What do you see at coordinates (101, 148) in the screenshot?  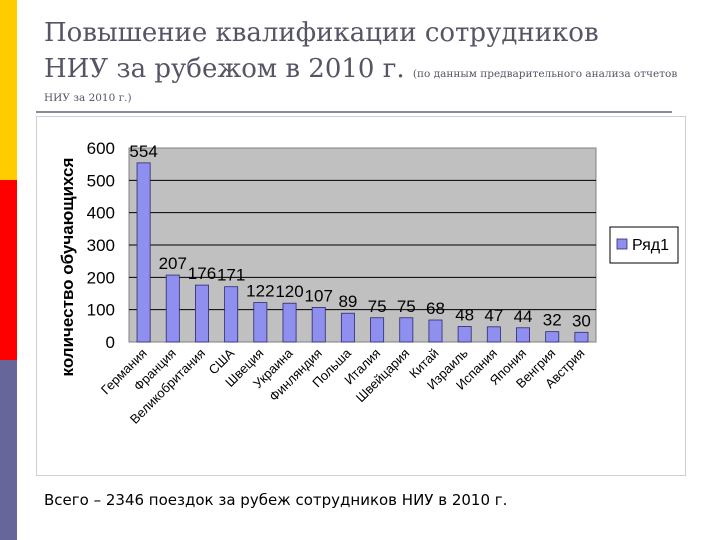 I see `y-tick-label: 600` at bounding box center [101, 148].